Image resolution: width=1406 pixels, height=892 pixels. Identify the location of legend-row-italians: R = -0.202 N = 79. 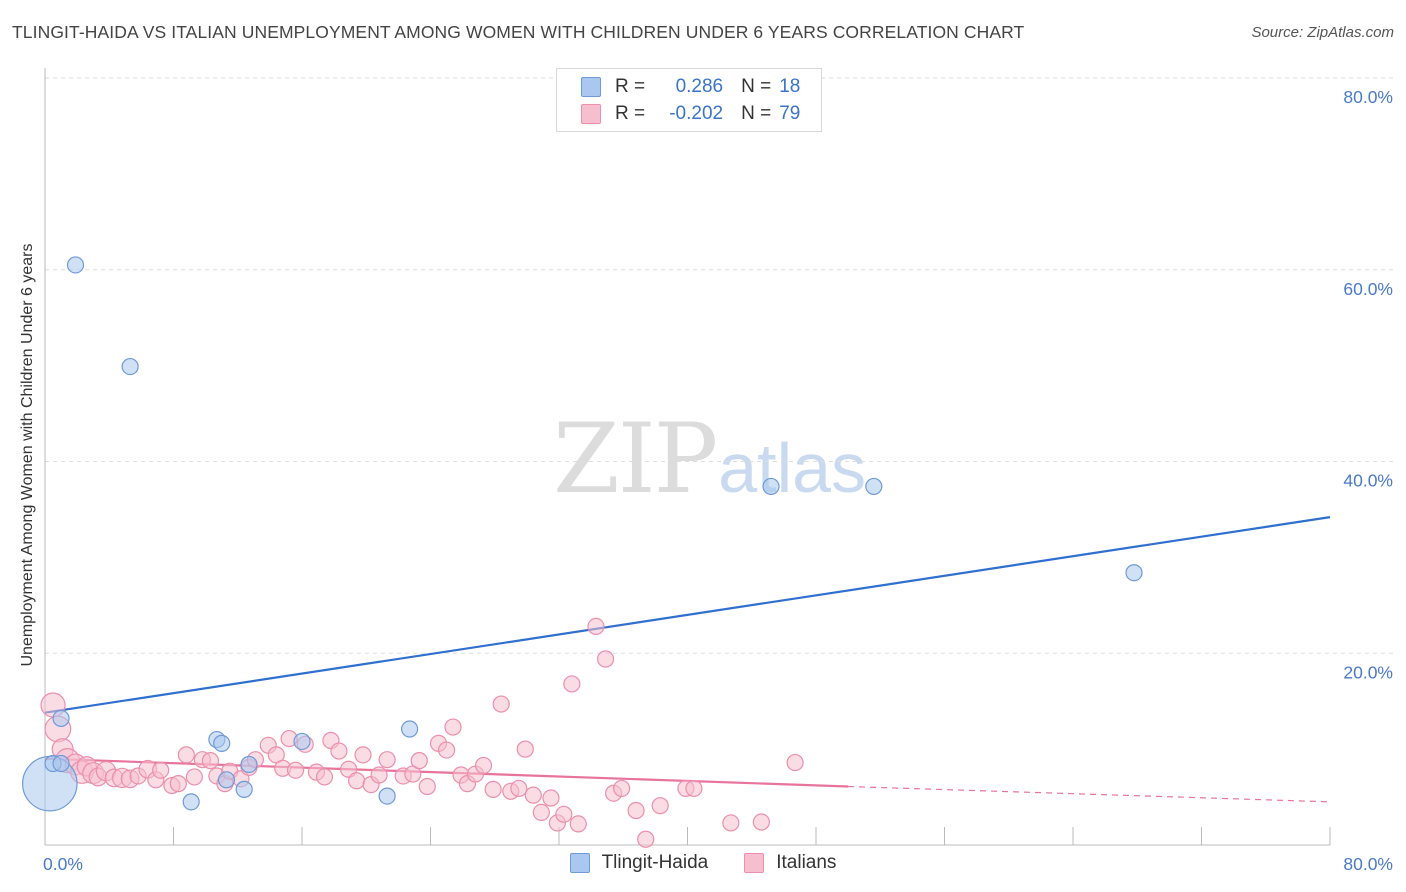
(690, 114).